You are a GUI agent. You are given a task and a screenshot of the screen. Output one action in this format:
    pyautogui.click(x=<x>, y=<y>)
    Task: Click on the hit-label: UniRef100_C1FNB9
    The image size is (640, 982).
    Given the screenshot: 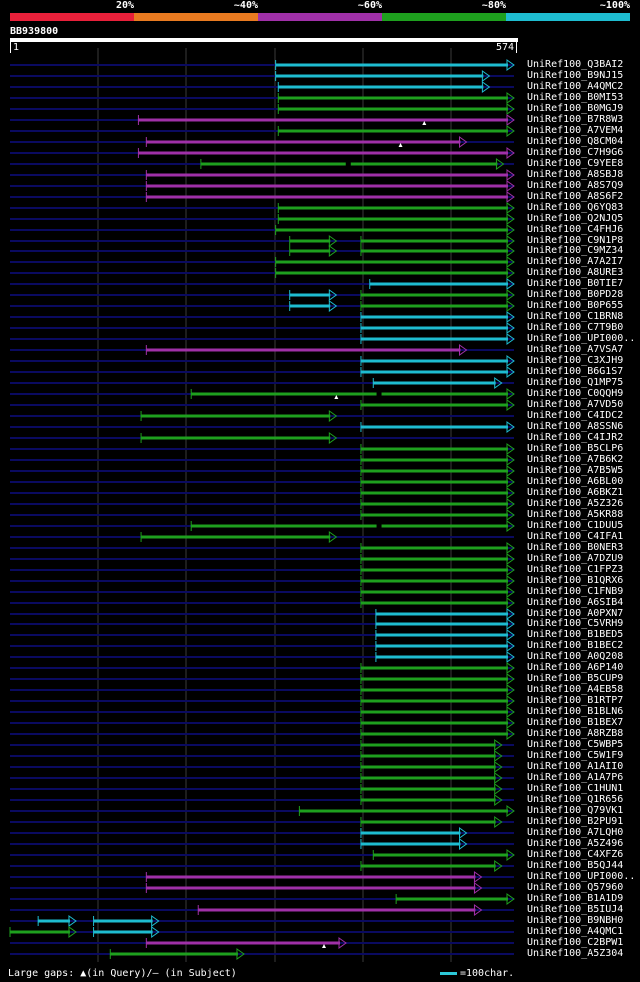 What is the action you would take?
    pyautogui.click(x=575, y=591)
    